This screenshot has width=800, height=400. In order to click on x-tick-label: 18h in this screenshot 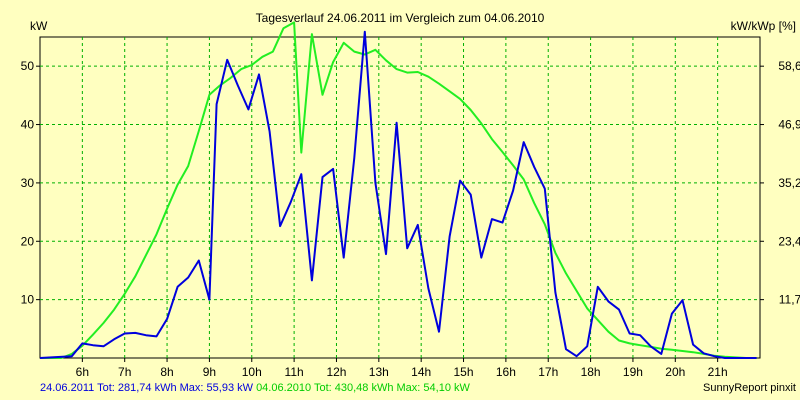, I will do `click(591, 372)`.